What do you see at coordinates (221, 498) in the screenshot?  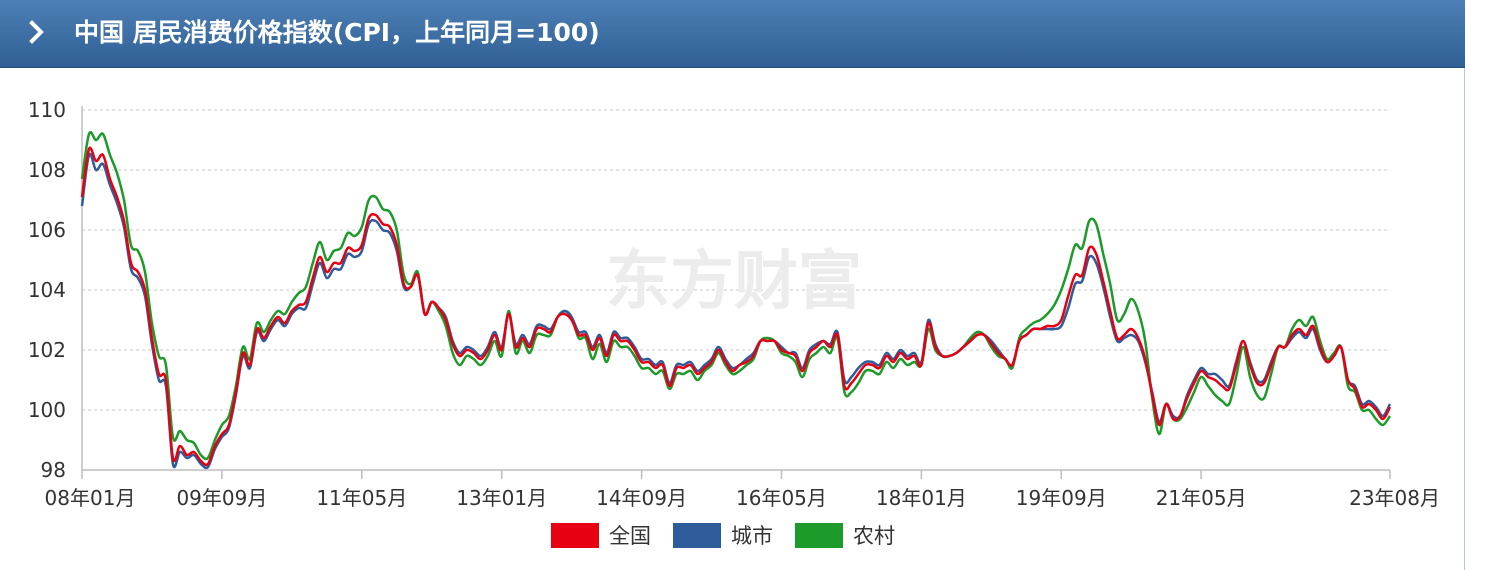 I see `x-tick-label: 09年09月` at bounding box center [221, 498].